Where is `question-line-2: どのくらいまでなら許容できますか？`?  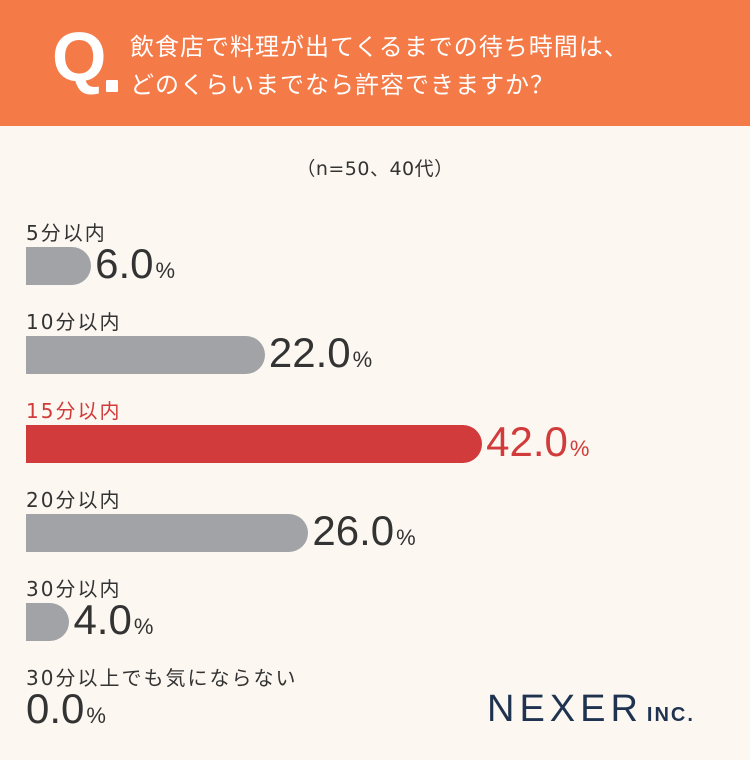 question-line-2: どのくらいまでなら許容できますか？ is located at coordinates (342, 85).